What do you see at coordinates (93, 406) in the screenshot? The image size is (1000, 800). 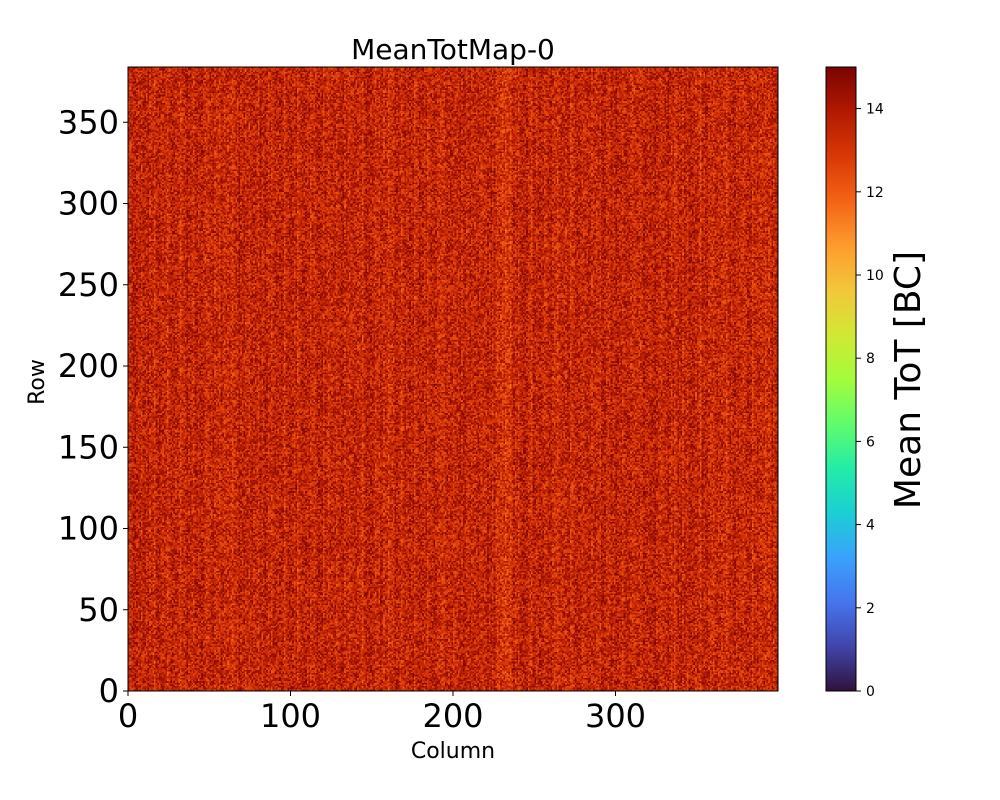 I see `y-axis-ticks: 0 50 100 150 200 250 300 350` at bounding box center [93, 406].